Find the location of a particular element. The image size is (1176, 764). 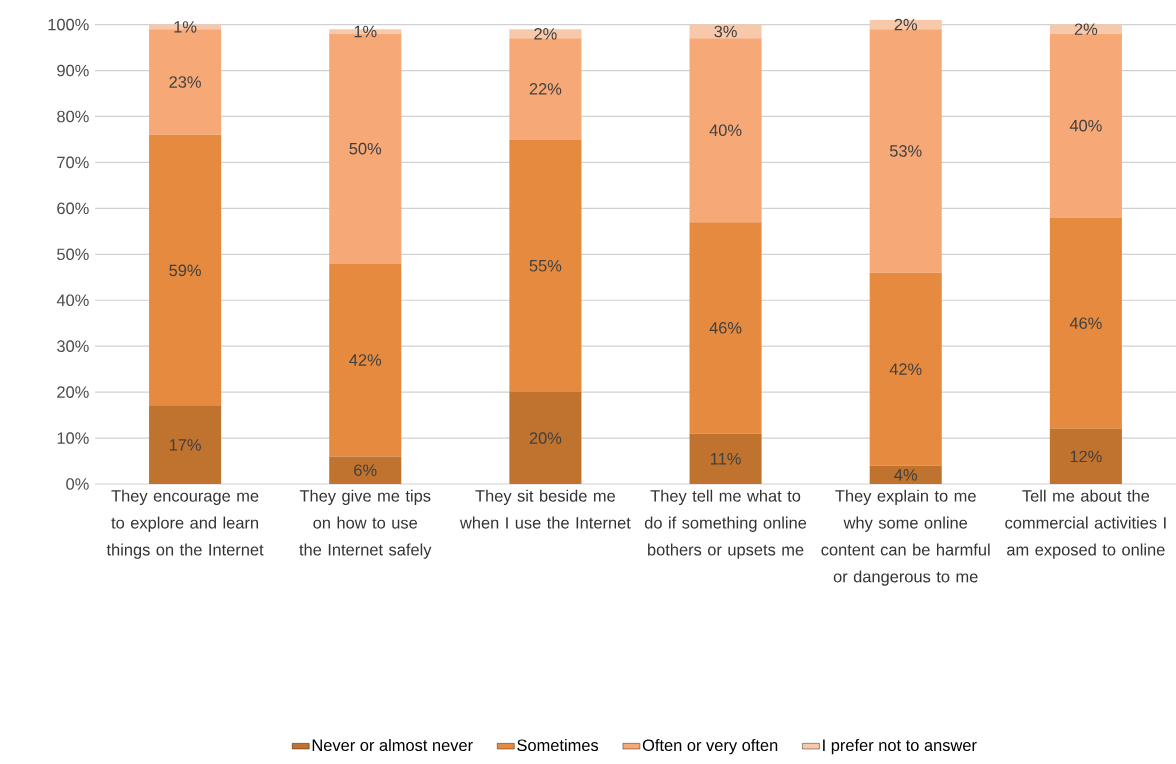

y-tick-label: 100% is located at coordinates (68, 24).